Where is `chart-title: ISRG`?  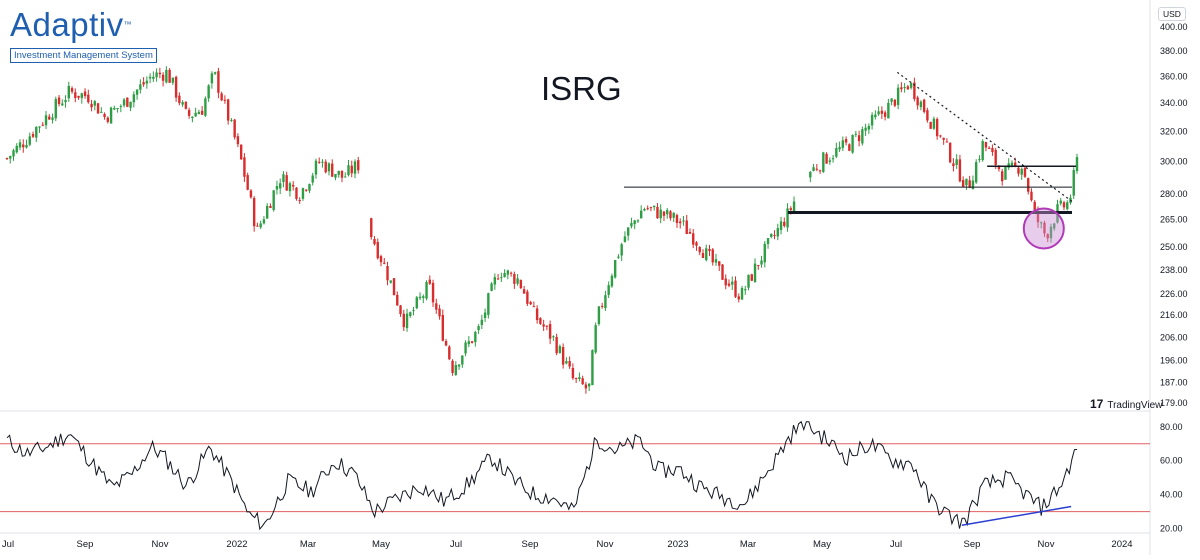
chart-title: ISRG is located at coordinates (581, 88).